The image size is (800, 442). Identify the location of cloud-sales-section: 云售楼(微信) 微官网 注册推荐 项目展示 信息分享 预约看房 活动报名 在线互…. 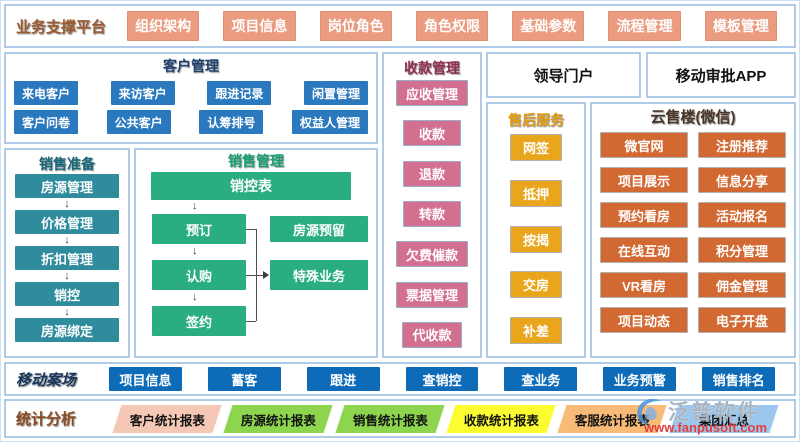
(693, 230).